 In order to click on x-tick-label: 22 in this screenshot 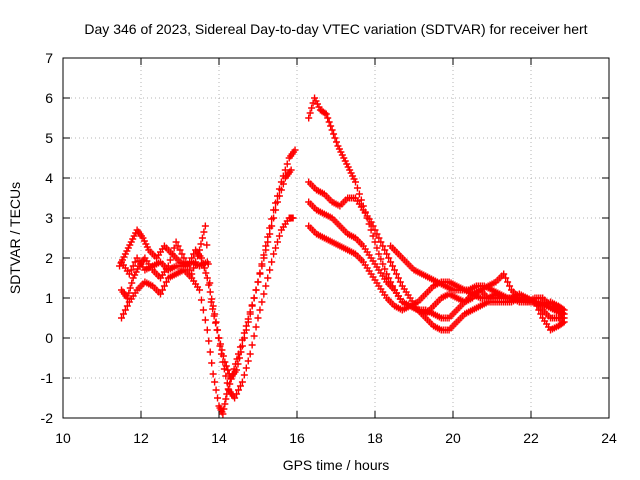, I will do `click(531, 438)`.